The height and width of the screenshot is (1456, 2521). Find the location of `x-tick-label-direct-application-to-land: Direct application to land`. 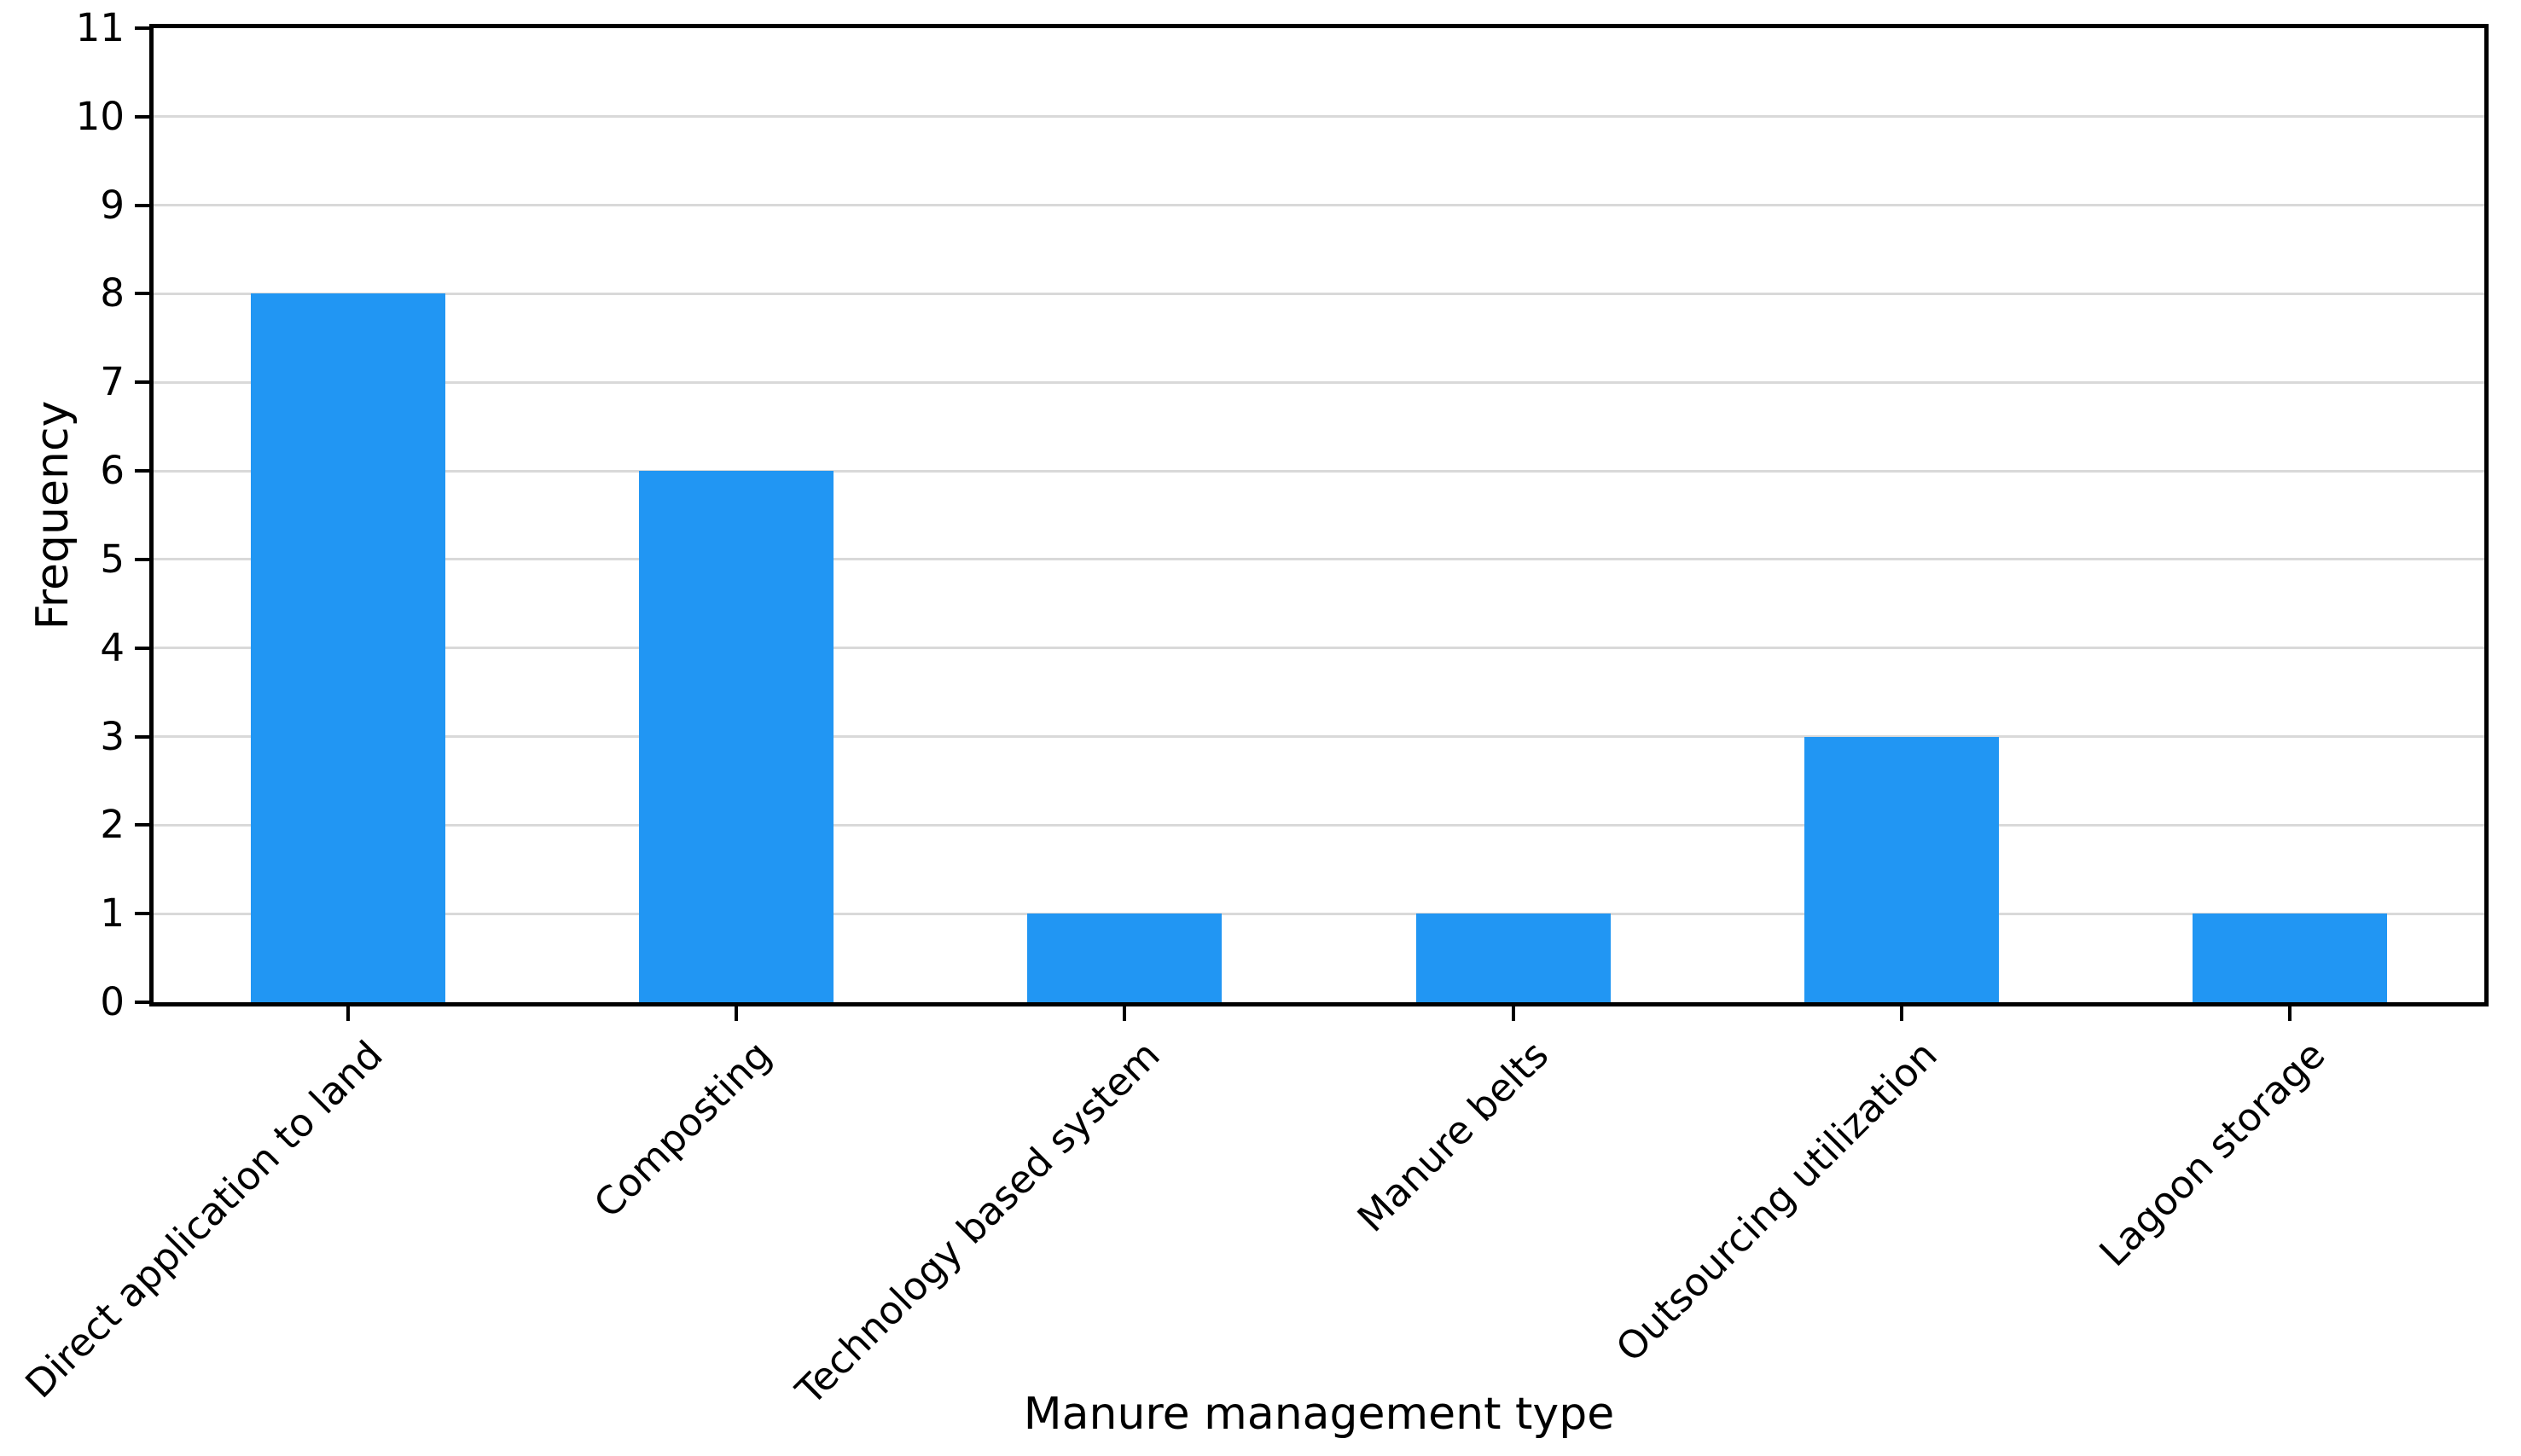

x-tick-label-direct-application-to-land: Direct application to land is located at coordinates (204, 1219).